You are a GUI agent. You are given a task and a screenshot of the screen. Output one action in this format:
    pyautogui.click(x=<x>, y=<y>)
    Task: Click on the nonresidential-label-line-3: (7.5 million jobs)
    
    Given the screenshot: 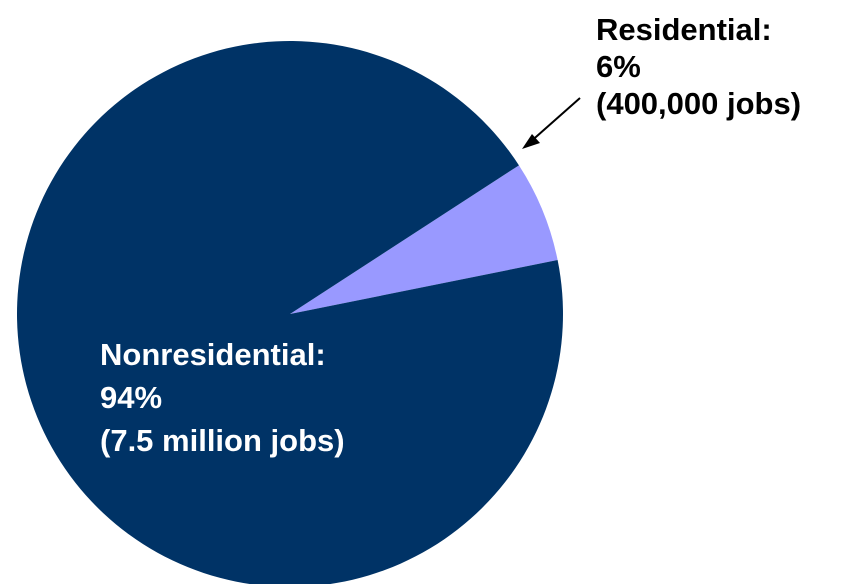 What is the action you would take?
    pyautogui.click(x=222, y=440)
    